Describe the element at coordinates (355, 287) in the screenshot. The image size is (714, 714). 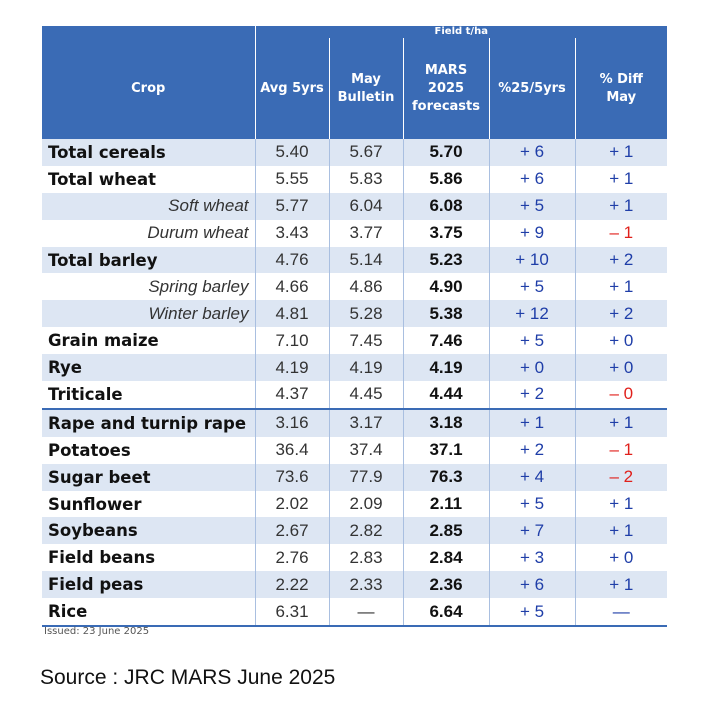
I see `table-row: Spring barley 4.66 4.86 4.90 + 5 + 1` at that location.